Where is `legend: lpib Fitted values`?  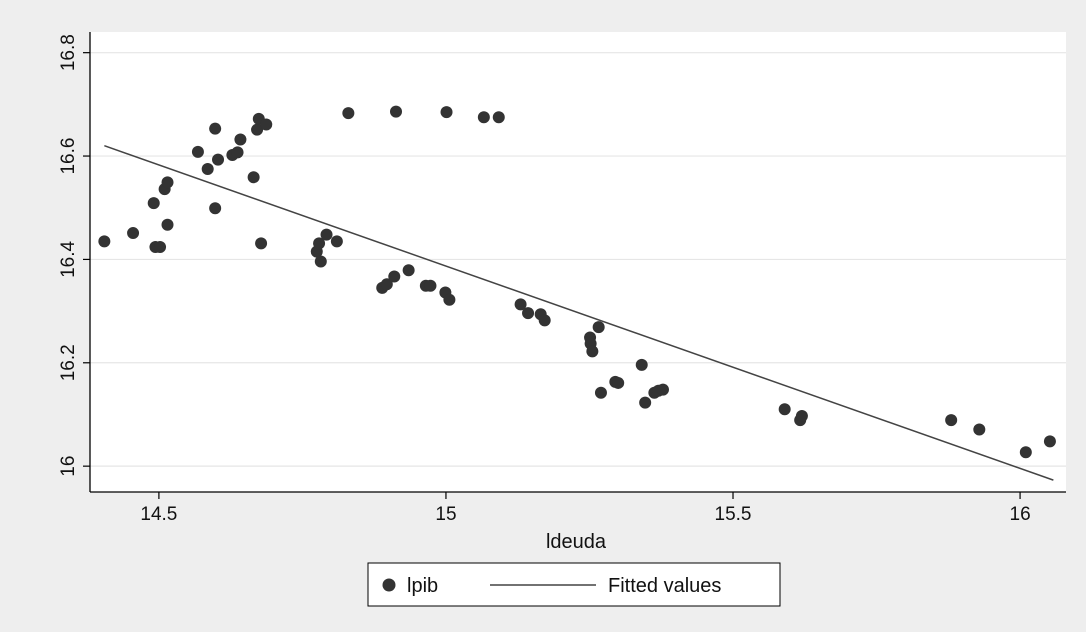
legend: lpib Fitted values is located at coordinates (574, 584).